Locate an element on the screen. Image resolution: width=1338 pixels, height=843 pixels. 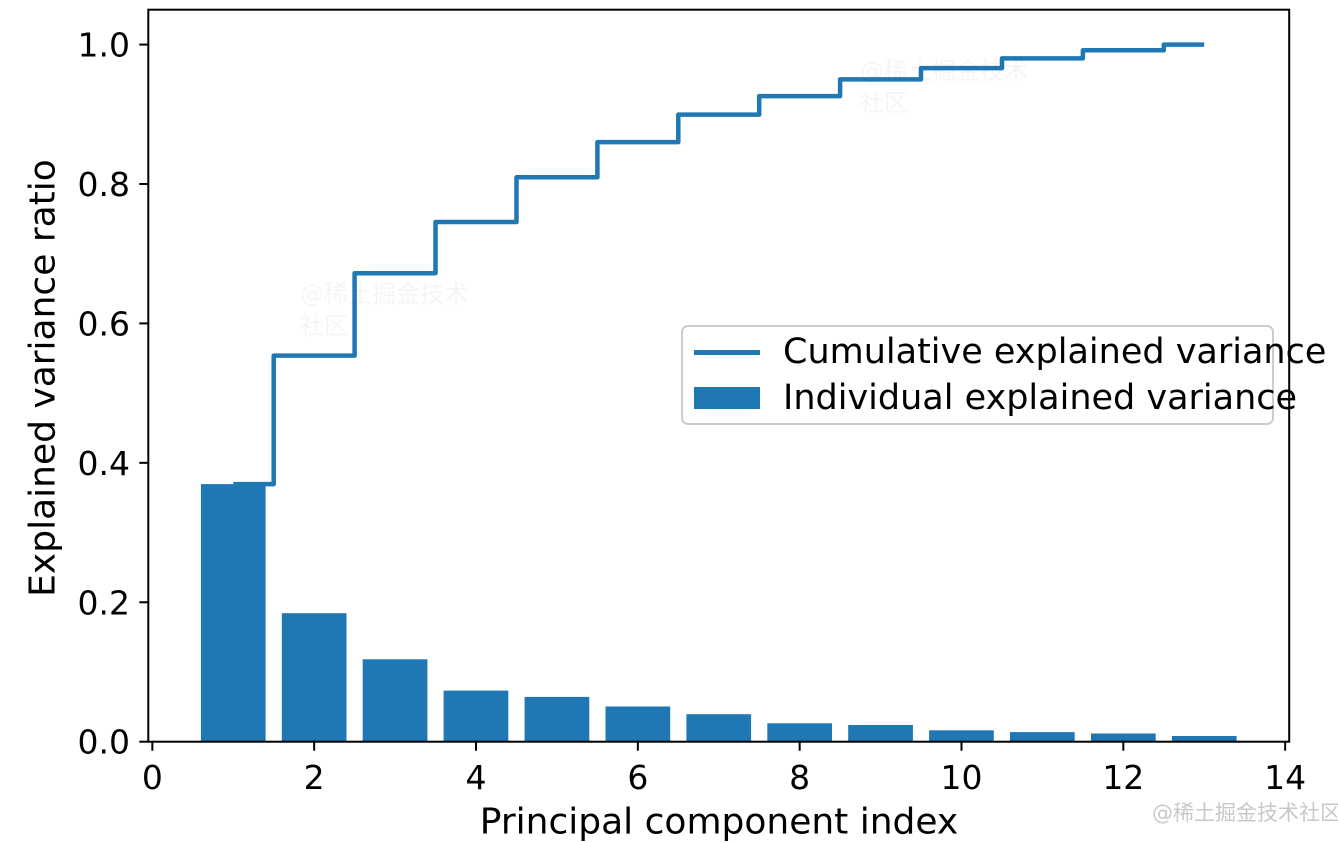
x-tick-label: 6 is located at coordinates (637, 777).